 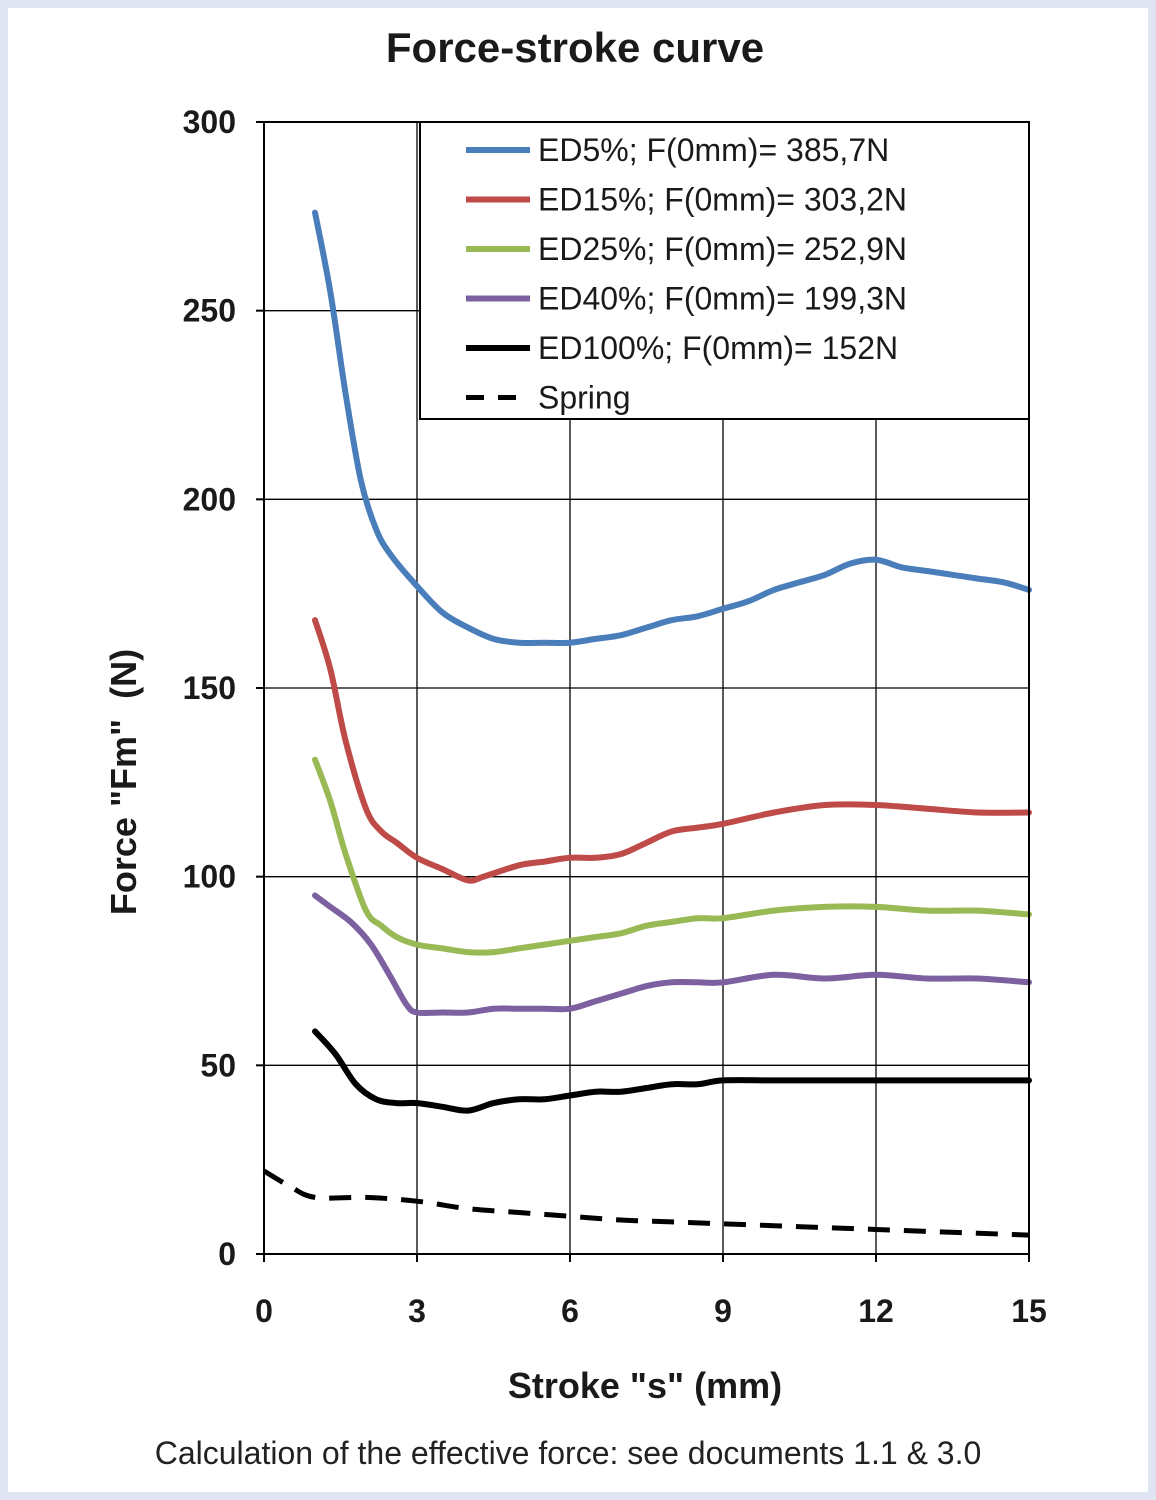 I want to click on y-axis-label: Force "Fm" (N), so click(x=123, y=782).